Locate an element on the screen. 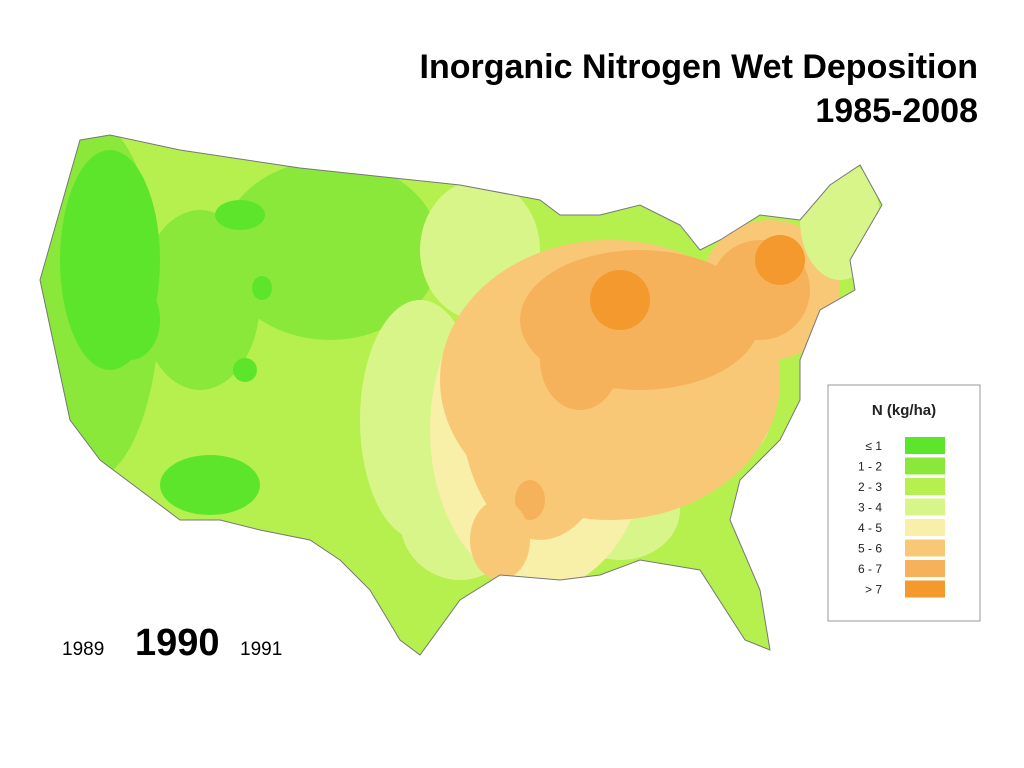  legend-label: > 7 is located at coordinates (873, 590).